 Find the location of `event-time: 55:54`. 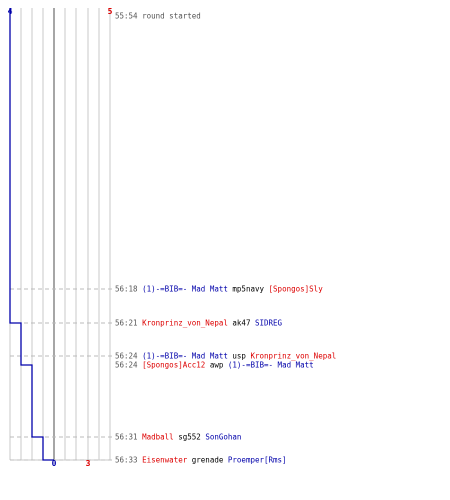

event-time: 55:54 is located at coordinates (128, 16).